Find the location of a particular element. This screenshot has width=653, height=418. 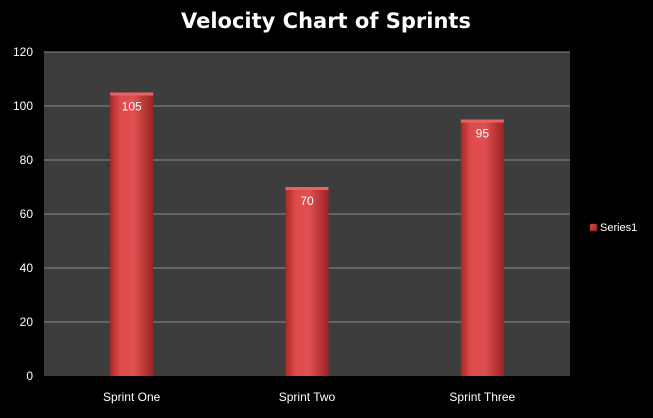

legend: Series1 is located at coordinates (613, 228).